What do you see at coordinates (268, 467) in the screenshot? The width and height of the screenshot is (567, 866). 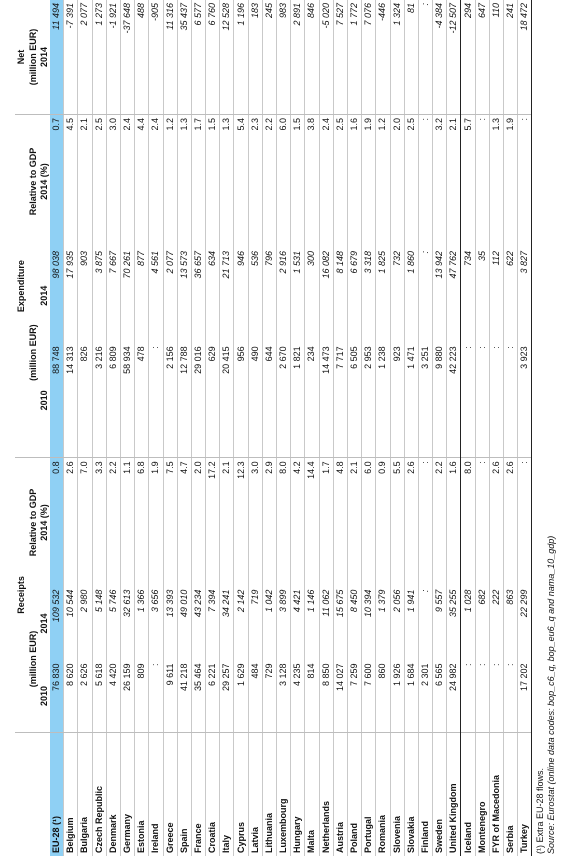 I see `rgdp-cell: 2.9` at bounding box center [268, 467].